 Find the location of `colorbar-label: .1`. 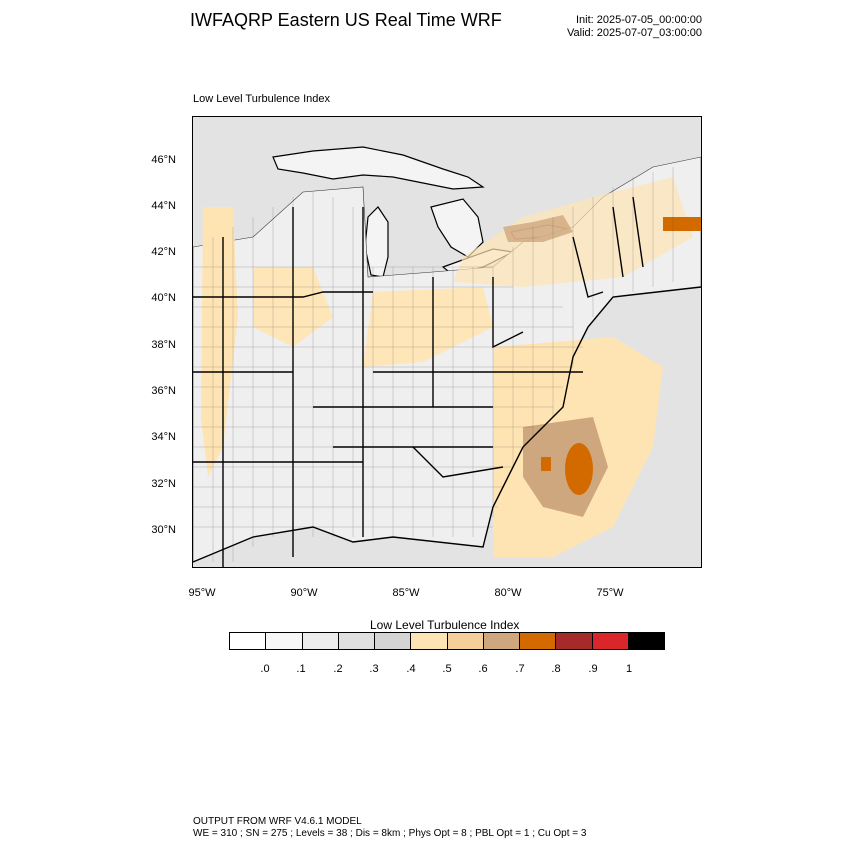

colorbar-label: .1 is located at coordinates (301, 669).